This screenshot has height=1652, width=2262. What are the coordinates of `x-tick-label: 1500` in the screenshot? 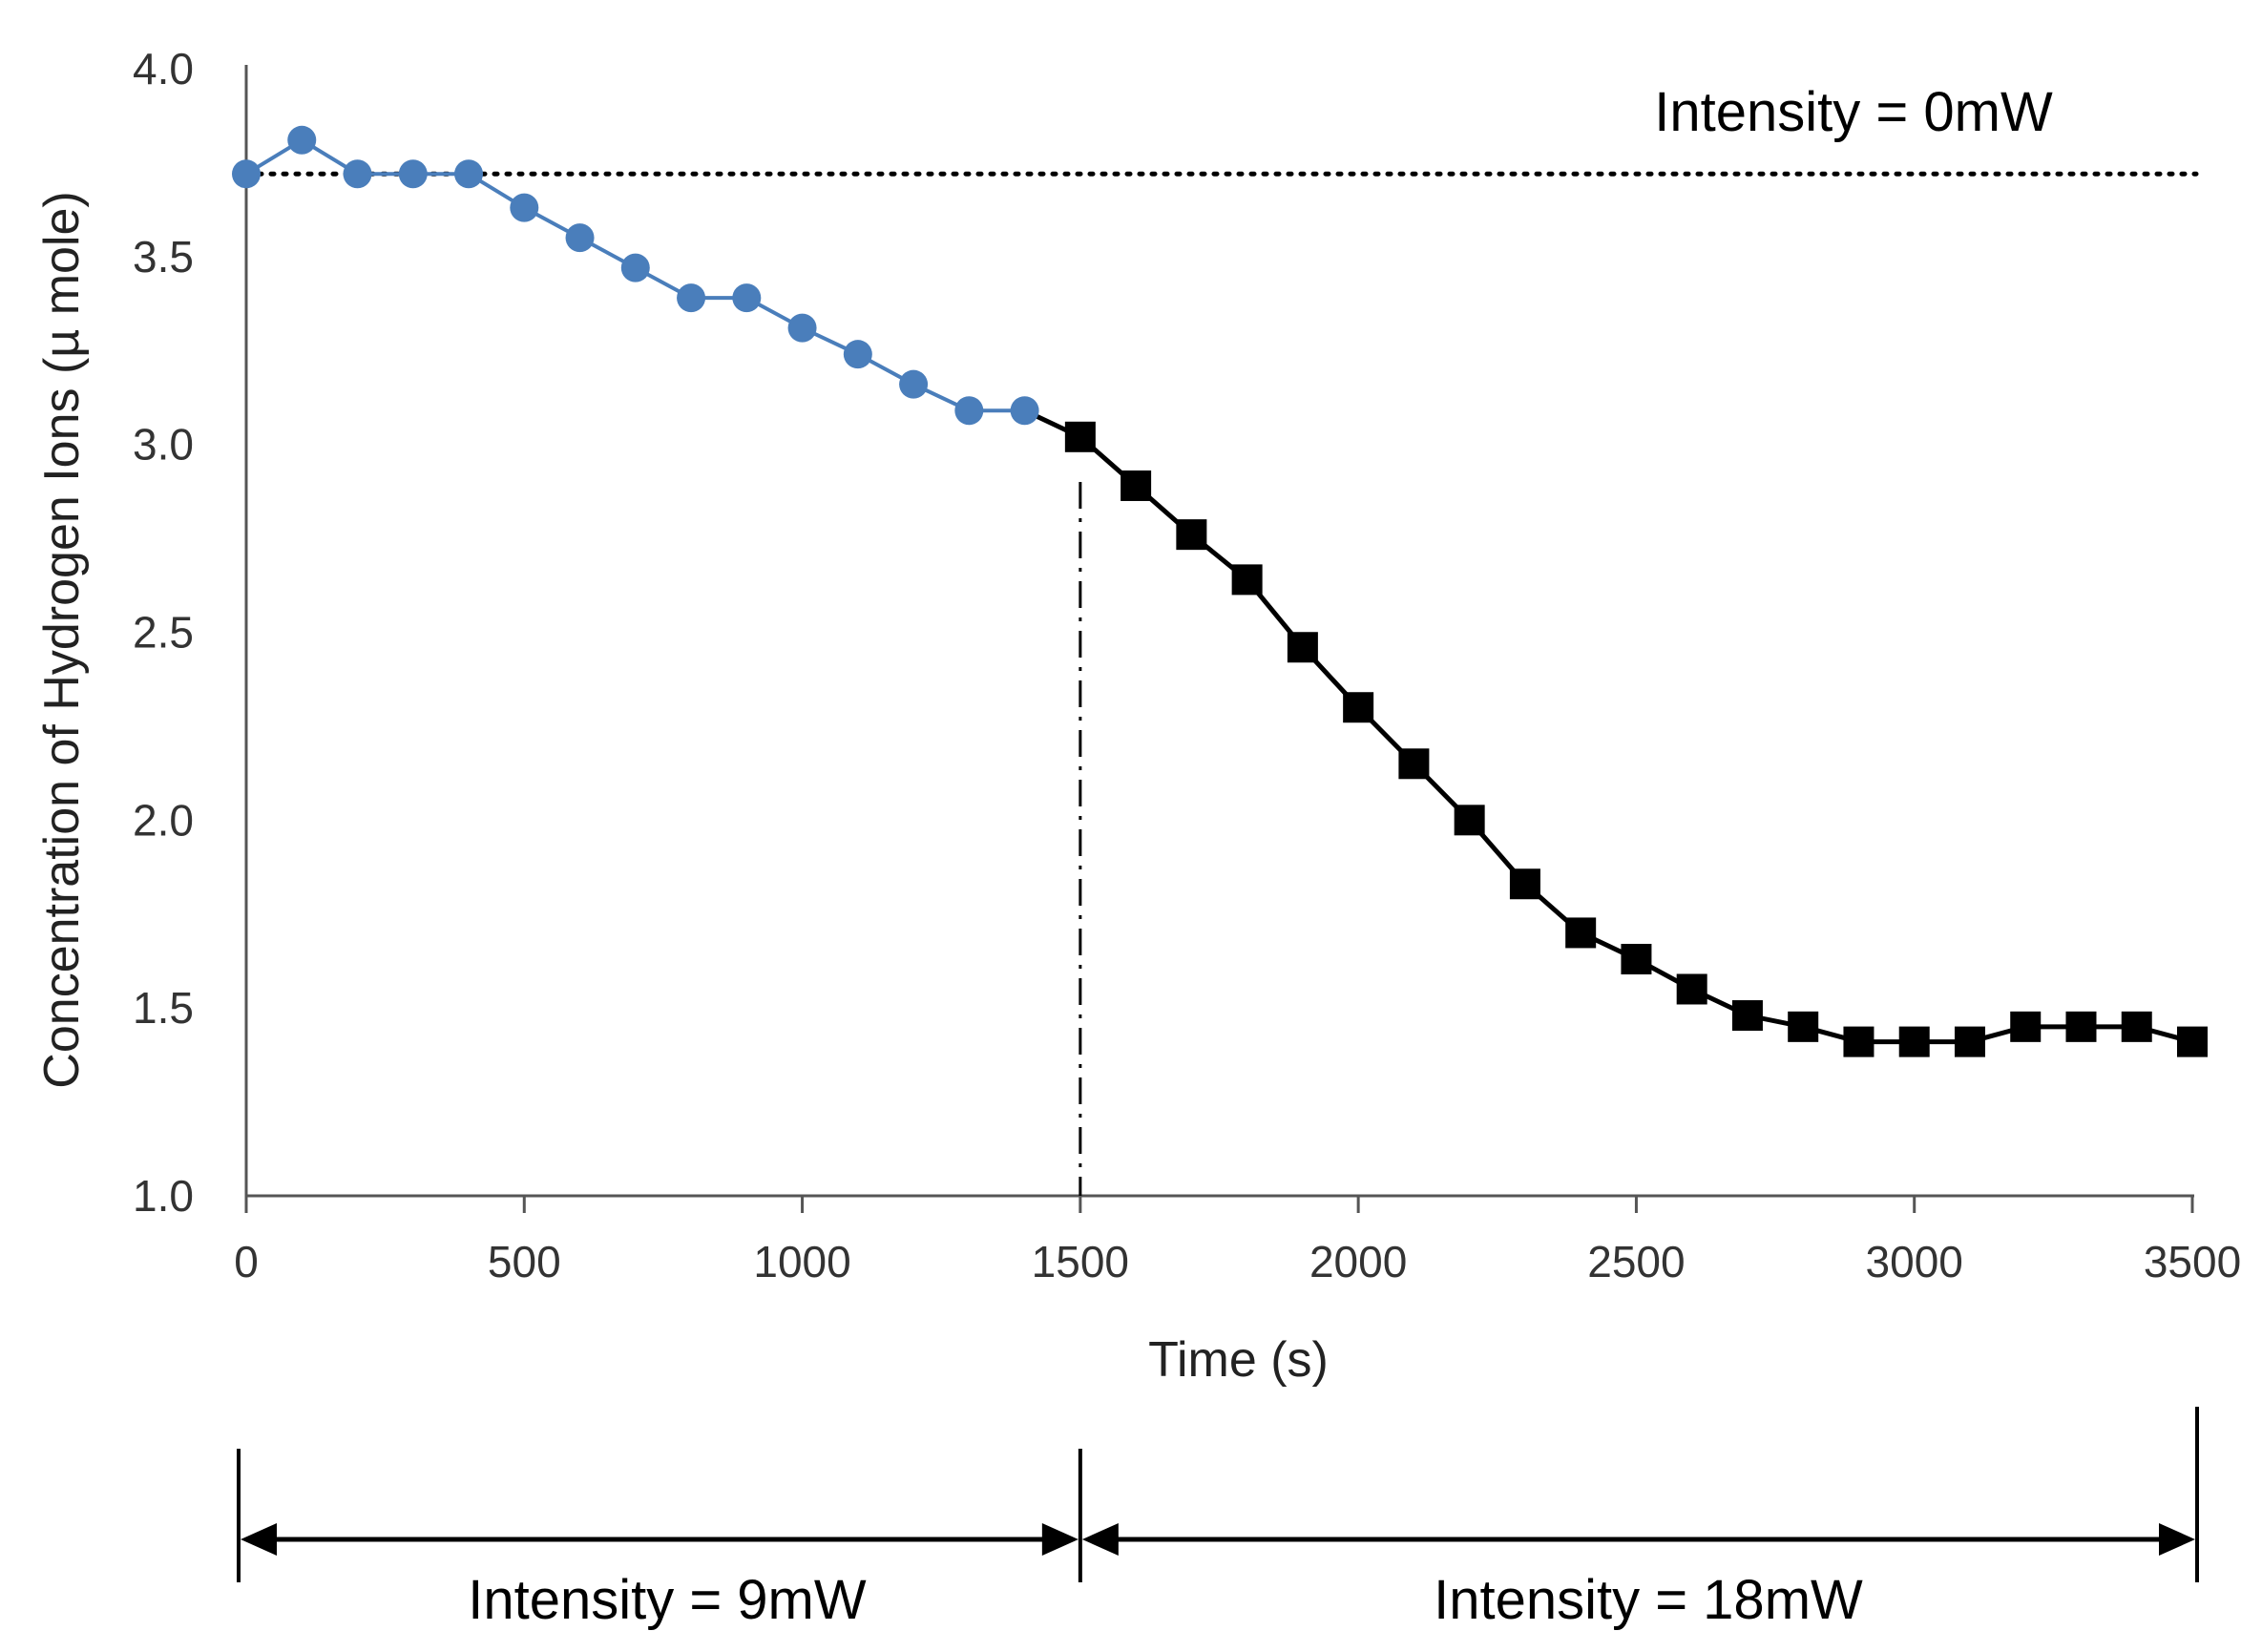 It's located at (1080, 1261).